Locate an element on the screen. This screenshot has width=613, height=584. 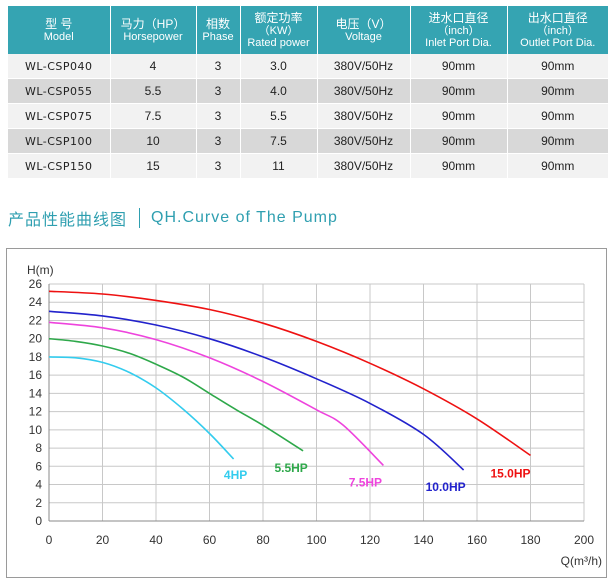
y-tick-label: 10 is located at coordinates (36, 430).